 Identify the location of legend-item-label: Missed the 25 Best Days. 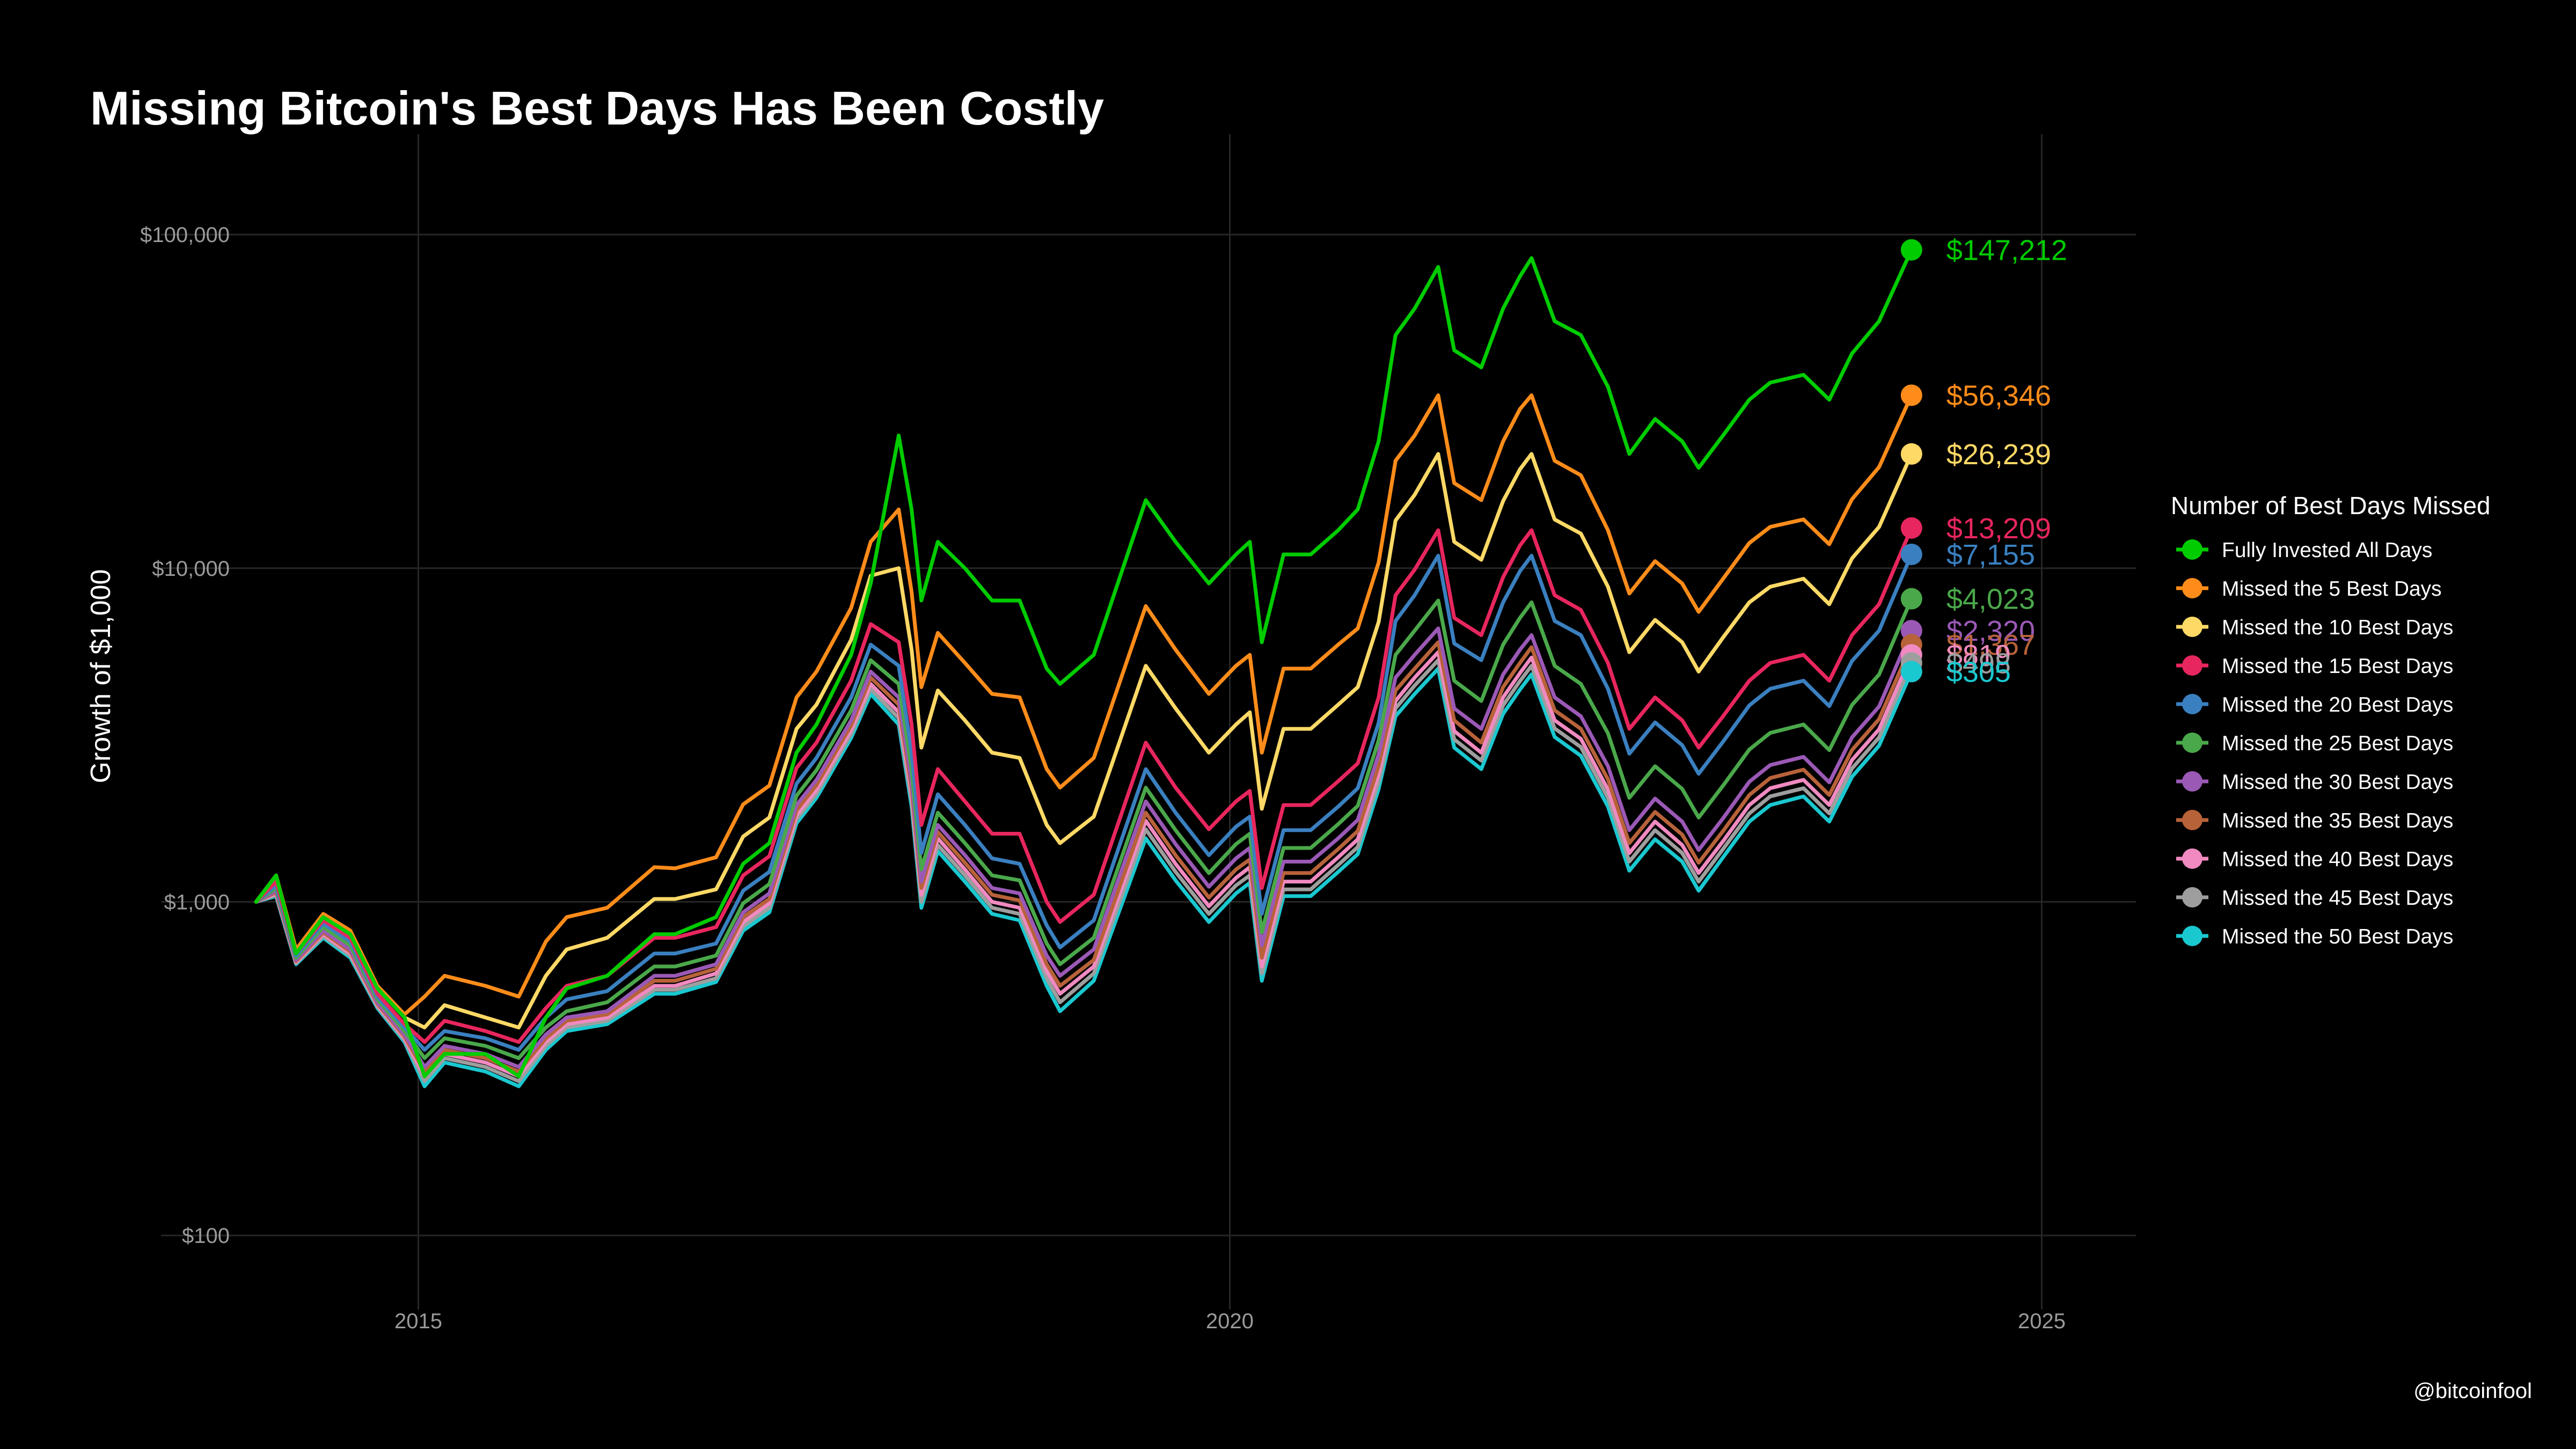
(2337, 743).